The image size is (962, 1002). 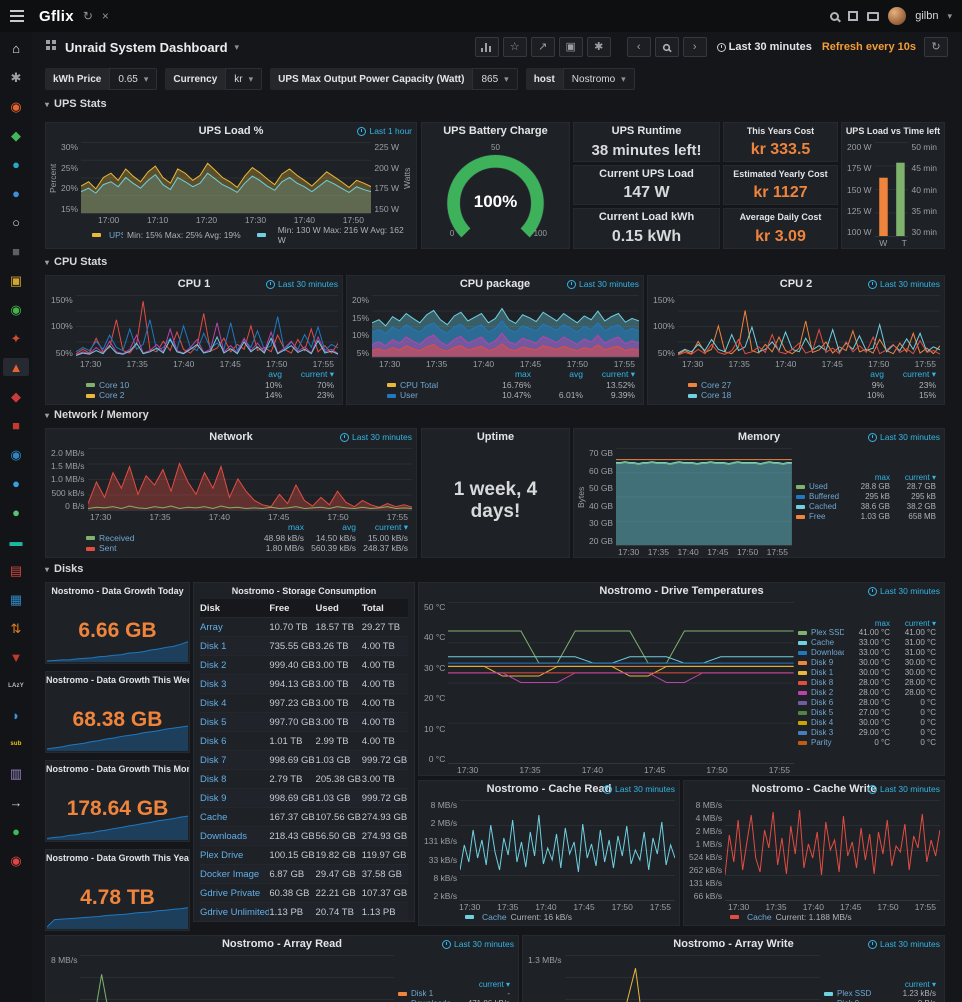 What do you see at coordinates (213, 779) in the screenshot?
I see `disk-name: Disk 8` at bounding box center [213, 779].